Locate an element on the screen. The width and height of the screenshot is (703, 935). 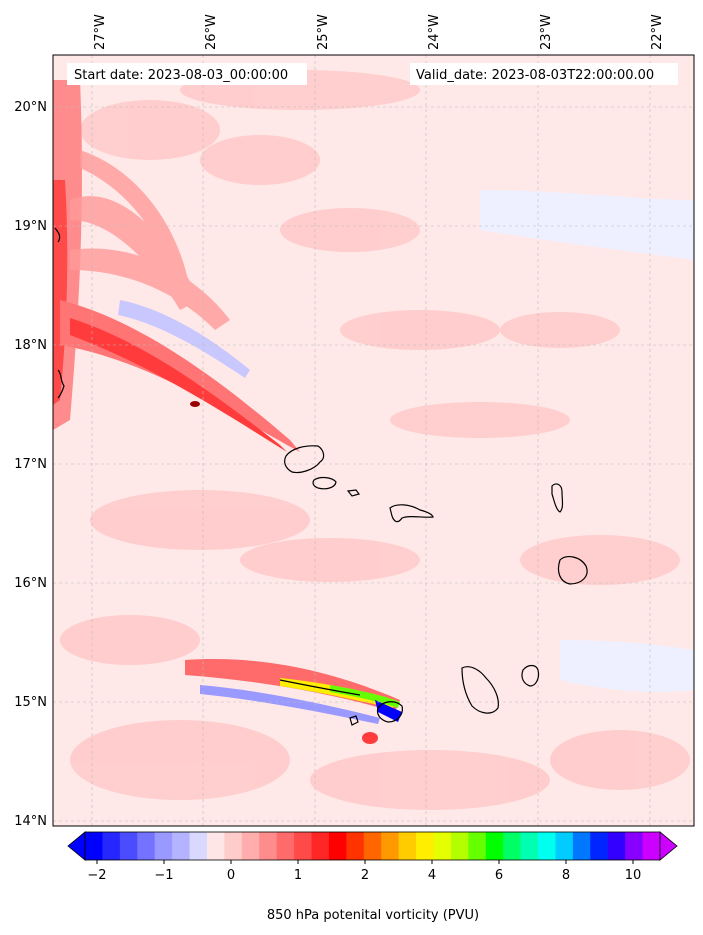
lon-tick-label: 26°W is located at coordinates (211, 32).